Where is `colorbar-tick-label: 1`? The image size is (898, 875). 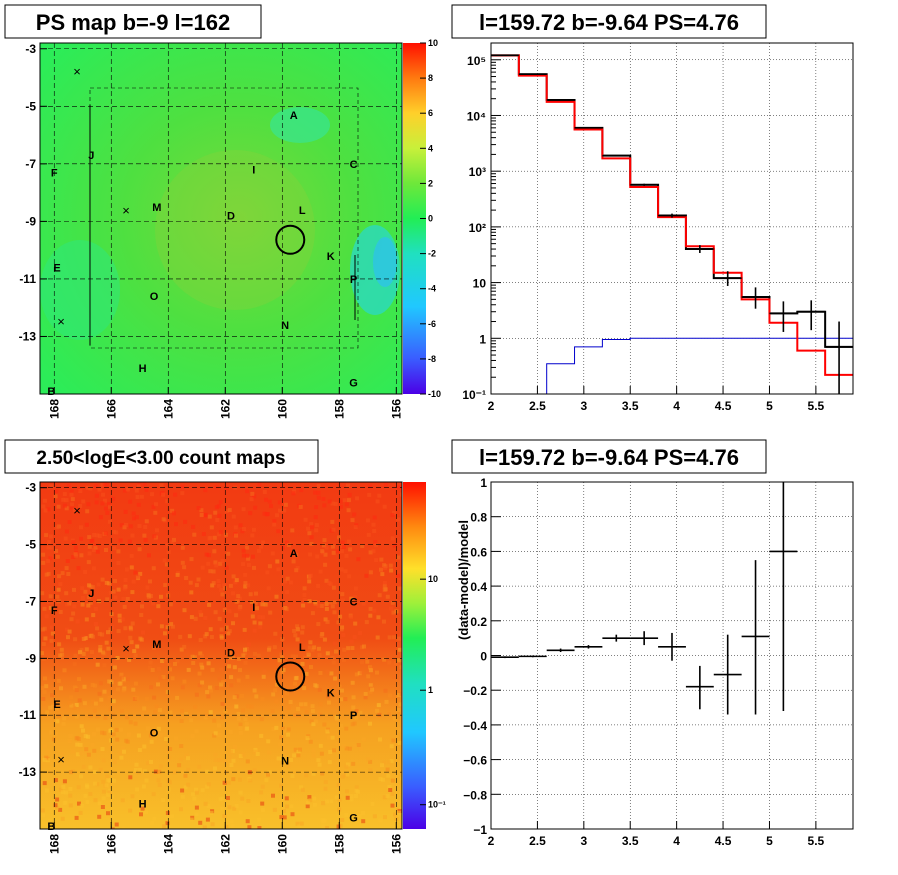 colorbar-tick-label: 1 is located at coordinates (430, 690).